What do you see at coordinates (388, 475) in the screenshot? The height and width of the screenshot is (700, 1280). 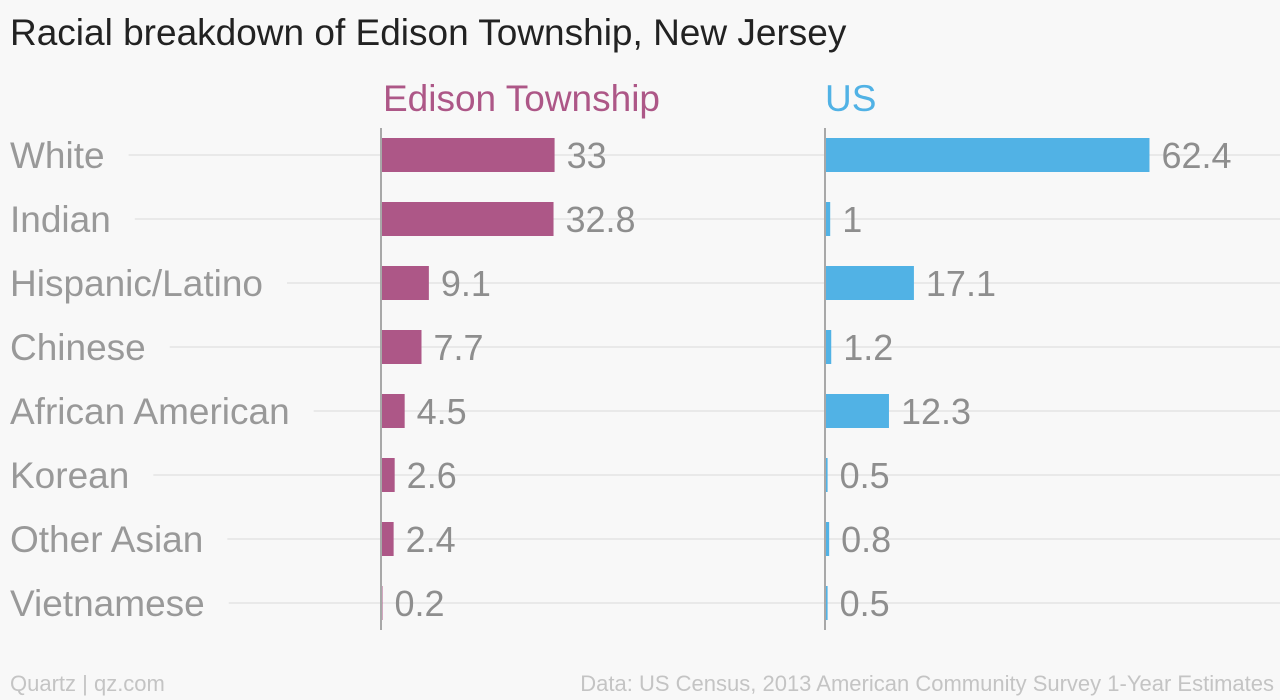 I see `bar-edison-township-korean` at bounding box center [388, 475].